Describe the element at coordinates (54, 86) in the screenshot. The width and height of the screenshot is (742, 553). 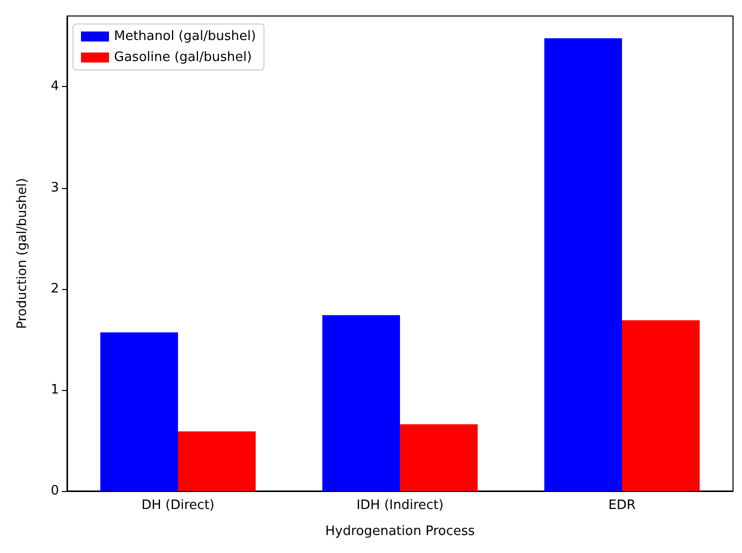
I see `y-tick-label: 4` at that location.